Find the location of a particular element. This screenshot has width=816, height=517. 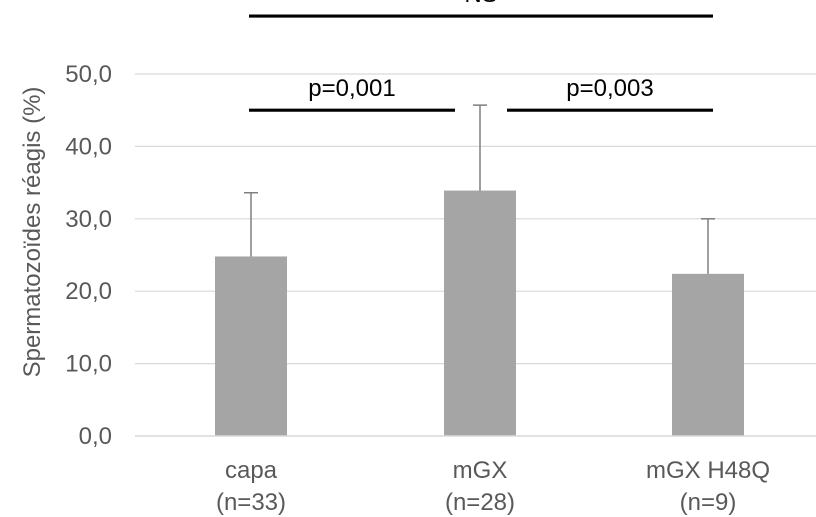

x-category-label: capa is located at coordinates (251, 470).